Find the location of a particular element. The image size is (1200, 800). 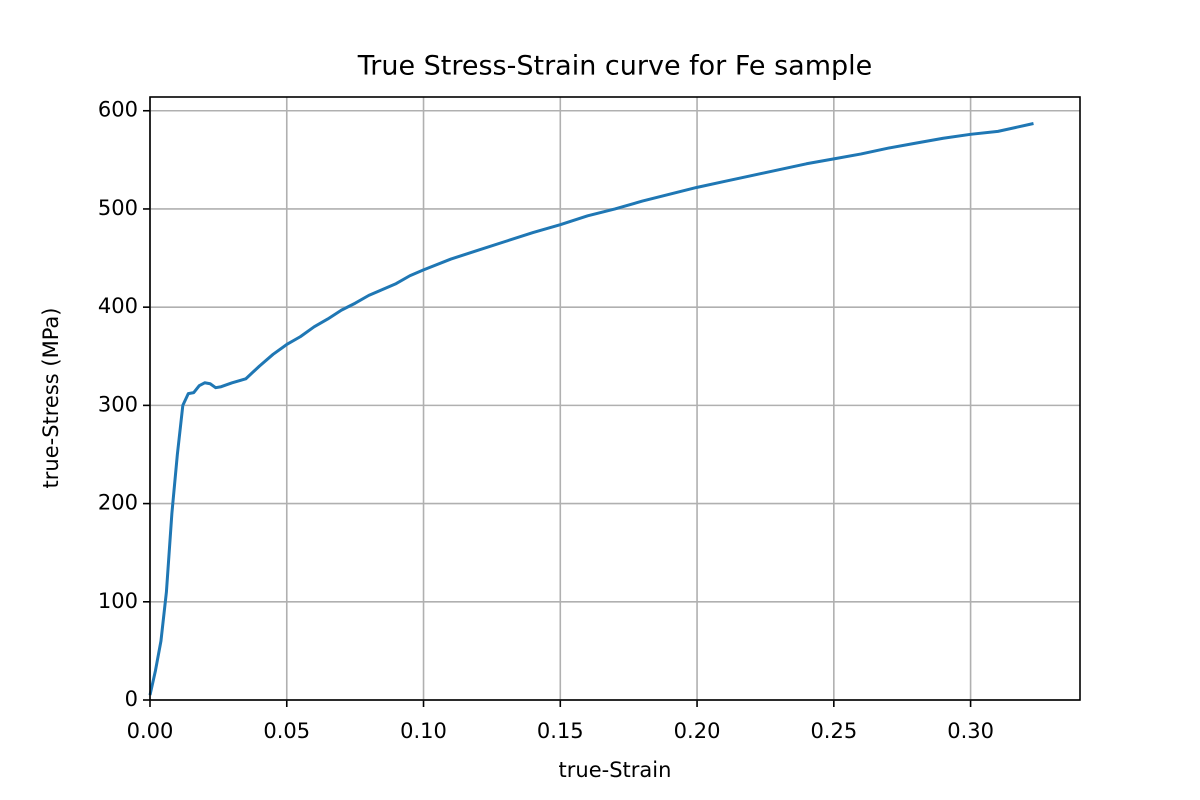

y-tick-label: 100 is located at coordinates (118, 601).